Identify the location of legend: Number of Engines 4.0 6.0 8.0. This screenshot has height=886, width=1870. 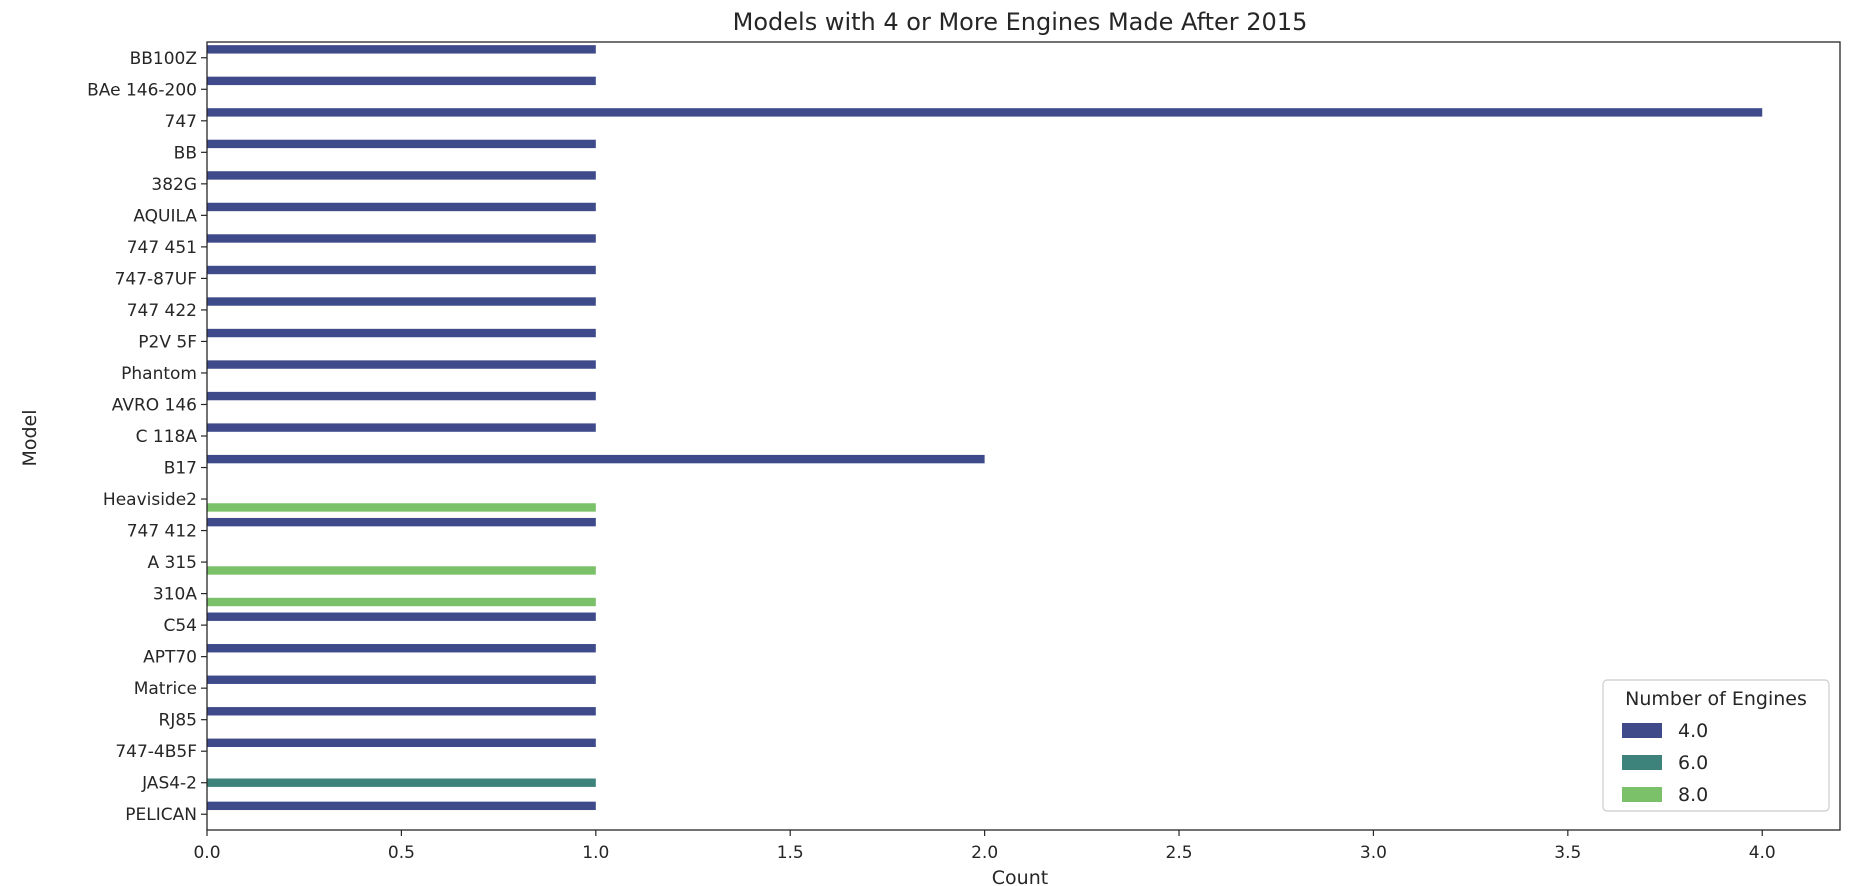
(1716, 745).